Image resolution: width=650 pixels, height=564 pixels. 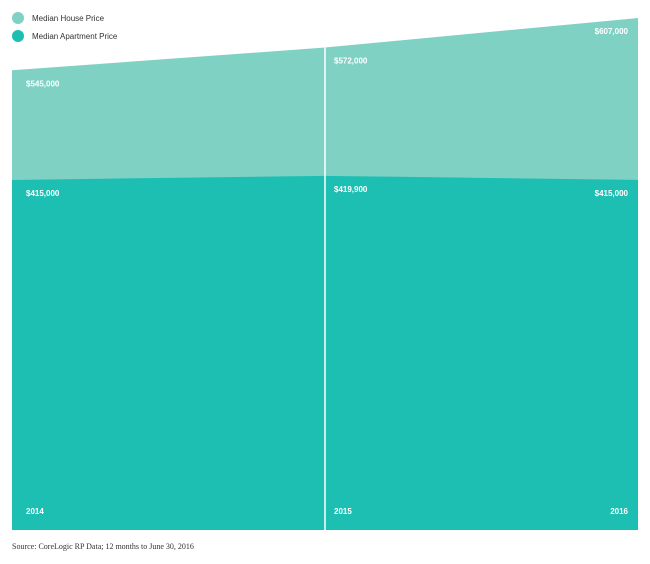 What do you see at coordinates (35, 511) in the screenshot?
I see `x-tick-label-2014: 2014` at bounding box center [35, 511].